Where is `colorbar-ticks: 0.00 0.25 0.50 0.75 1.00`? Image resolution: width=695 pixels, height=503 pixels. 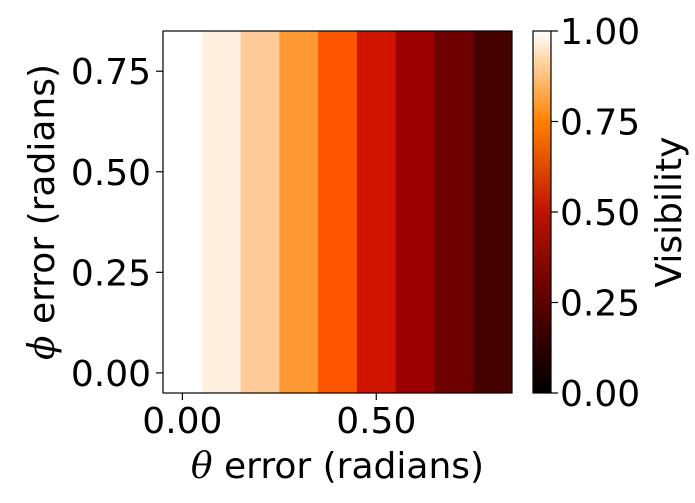 colorbar-ticks: 0.00 0.25 0.50 0.75 1.00 is located at coordinates (595, 213).